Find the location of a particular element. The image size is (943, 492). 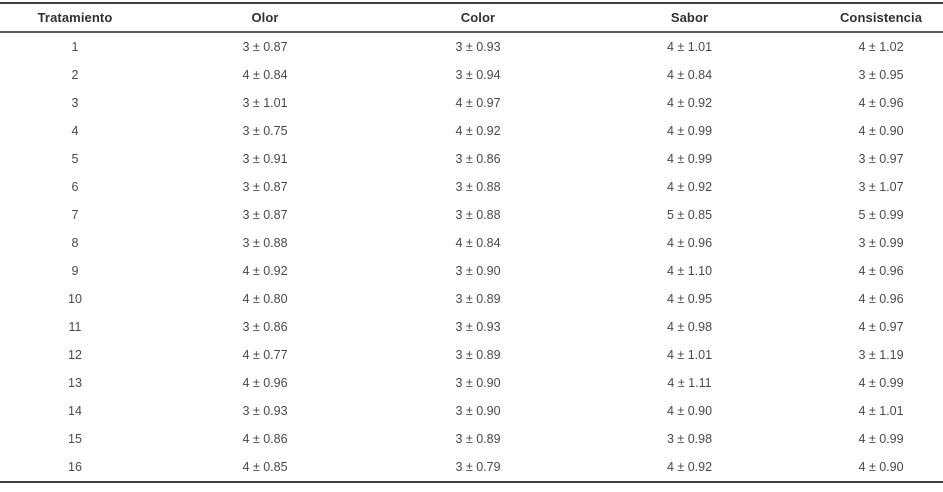

treatment-number: 7 is located at coordinates (75, 215).